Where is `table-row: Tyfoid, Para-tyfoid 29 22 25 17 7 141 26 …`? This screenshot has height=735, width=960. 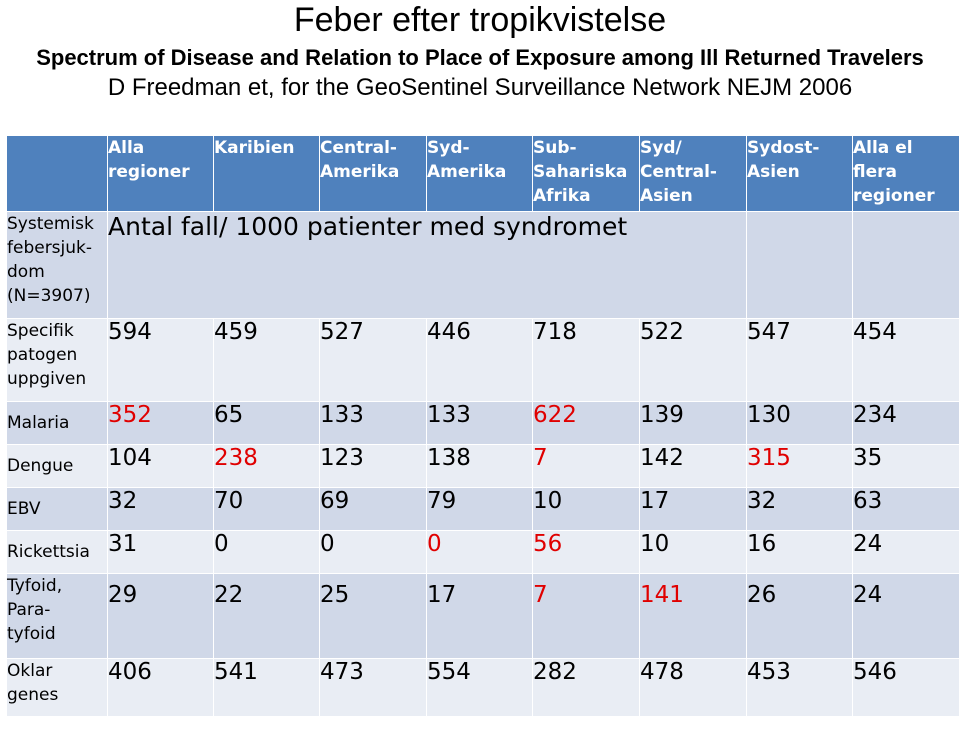 table-row: Tyfoid, Para-tyfoid 29 22 25 17 7 141 26 … is located at coordinates (483, 616).